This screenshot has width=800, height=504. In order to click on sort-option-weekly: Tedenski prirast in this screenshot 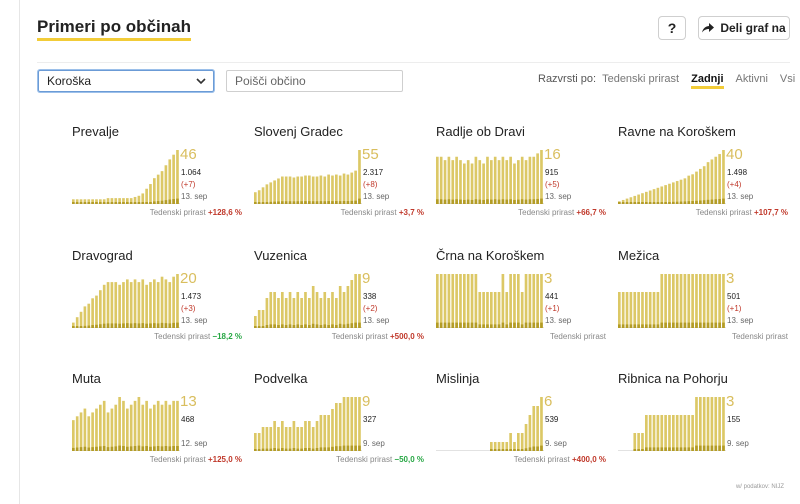, I will do `click(641, 79)`.